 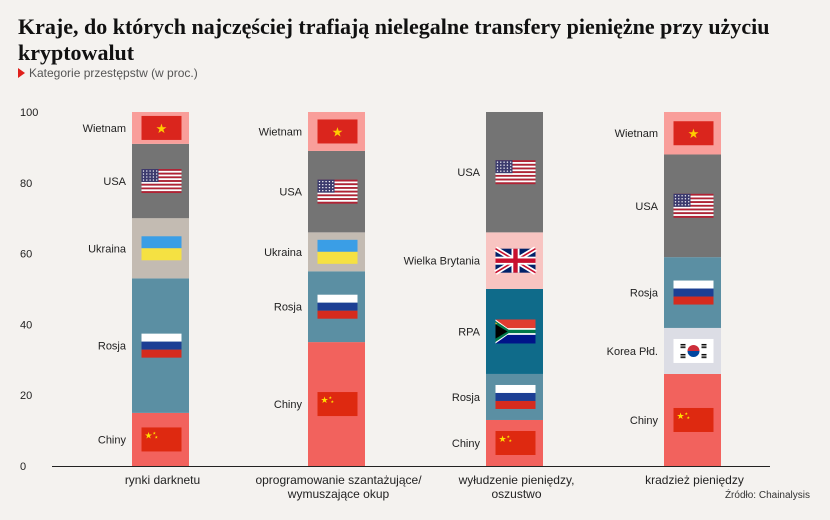 I want to click on category-label: kradzież pieniędzy, so click(x=694, y=480).